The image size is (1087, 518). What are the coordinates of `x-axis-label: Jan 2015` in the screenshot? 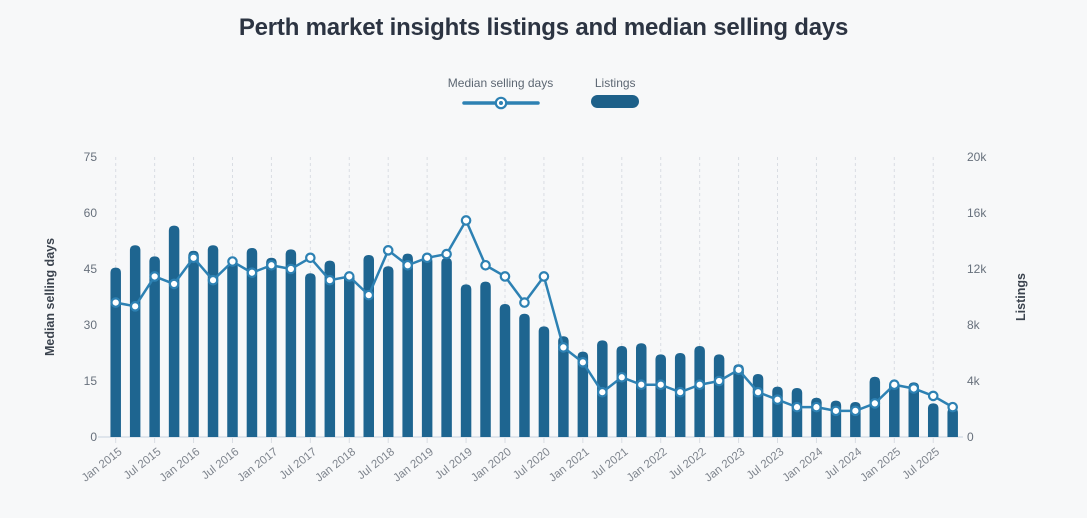 It's located at (102, 465).